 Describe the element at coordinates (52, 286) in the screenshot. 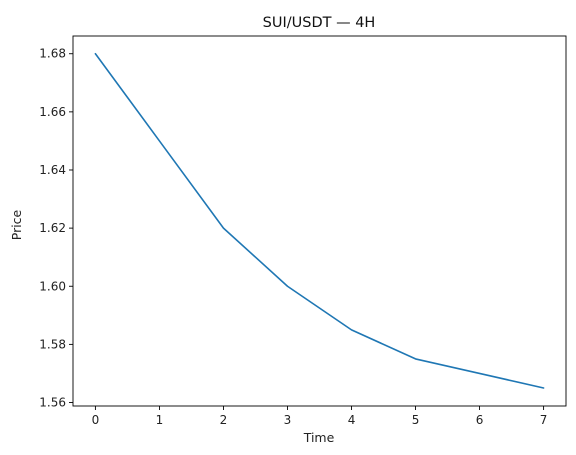

I see `y-tick-label: 1.60` at that location.